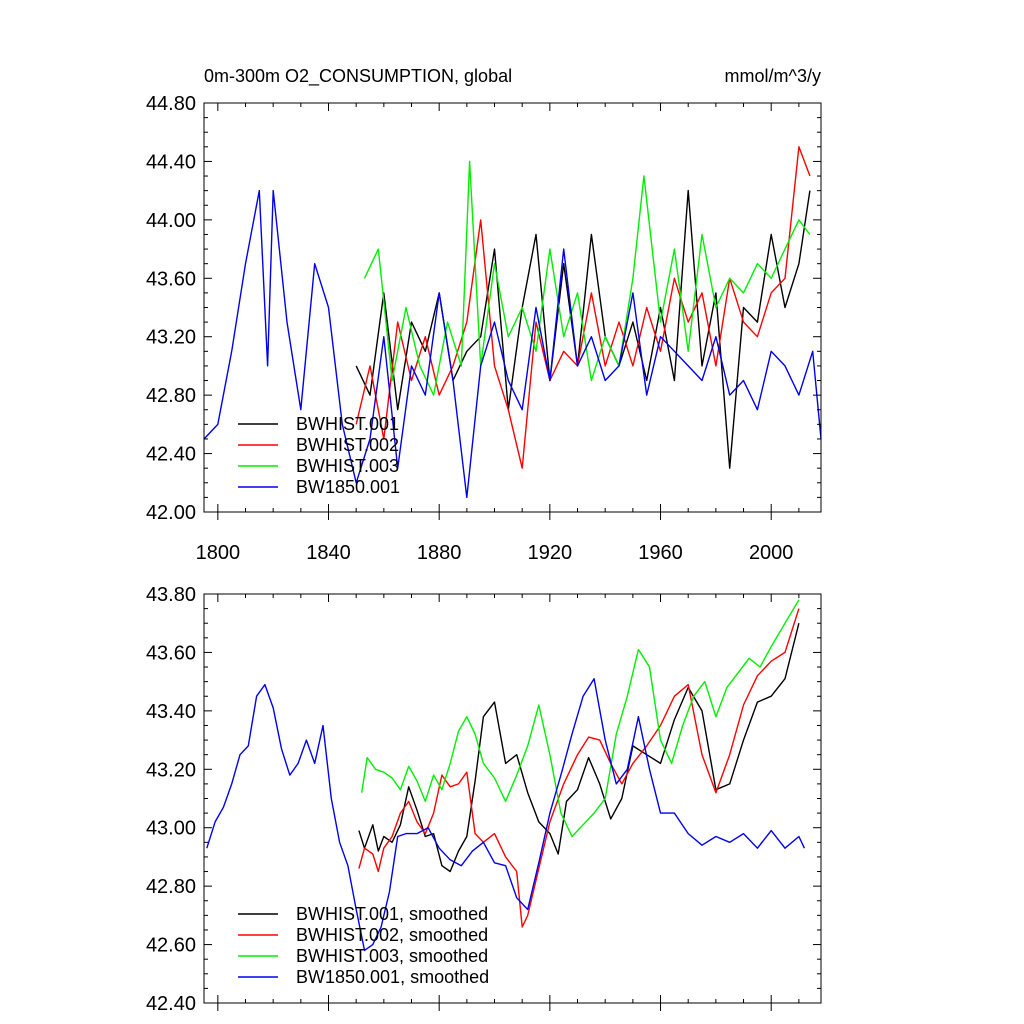 The height and width of the screenshot is (1024, 1024). I want to click on top-chart-x-tick-label: 1880, so click(439, 553).